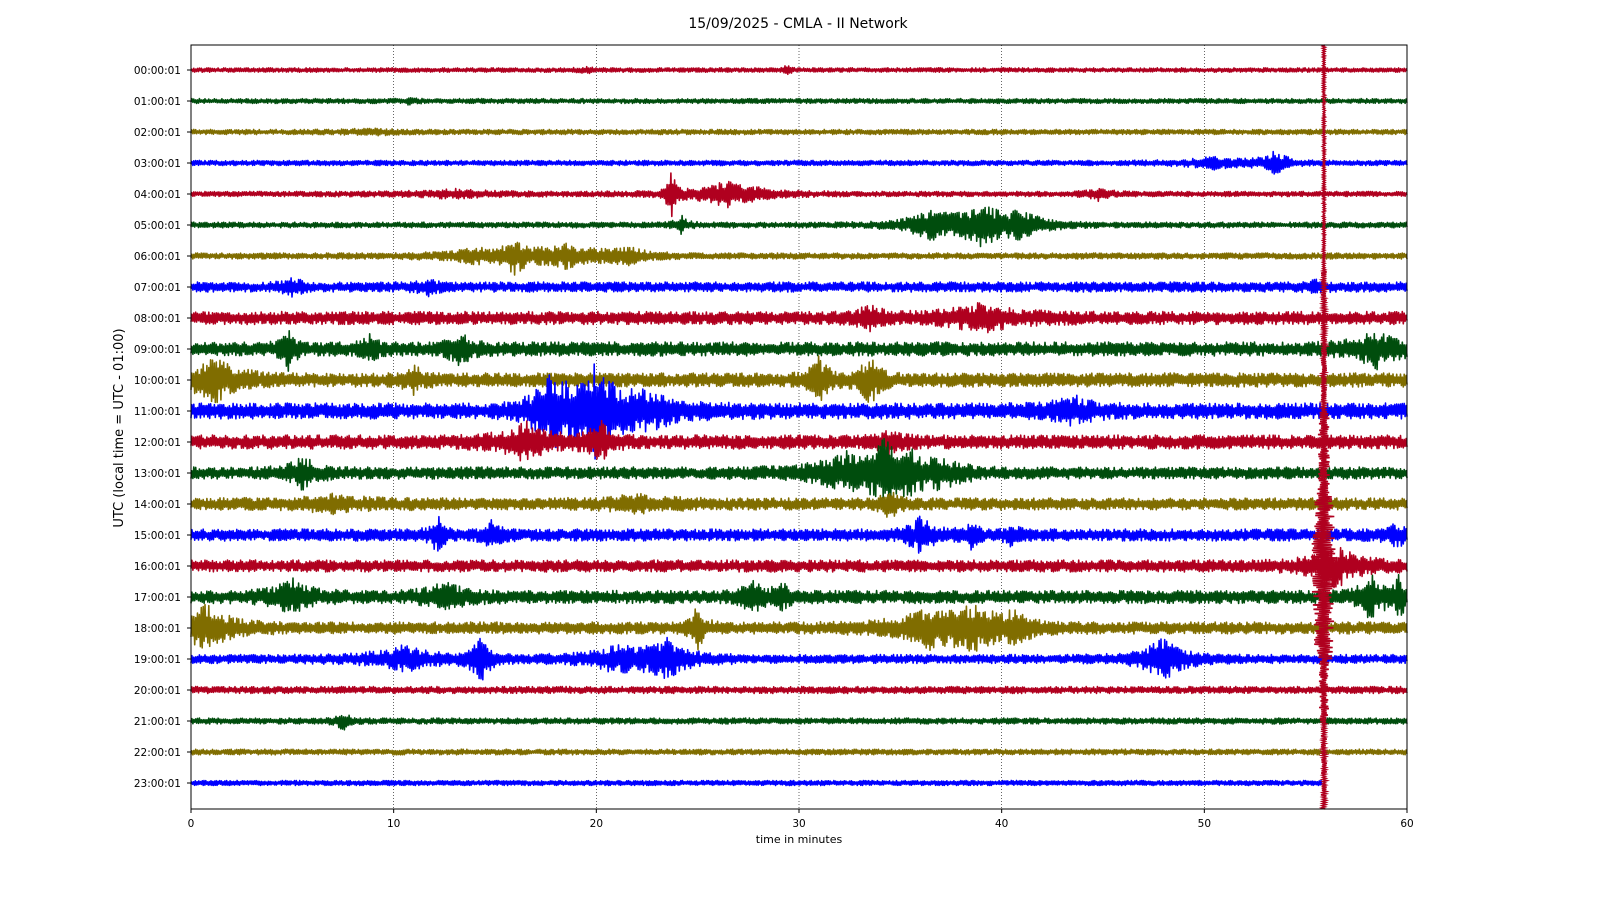  I want to click on y-tick-label: 08:00:01, so click(157, 319).